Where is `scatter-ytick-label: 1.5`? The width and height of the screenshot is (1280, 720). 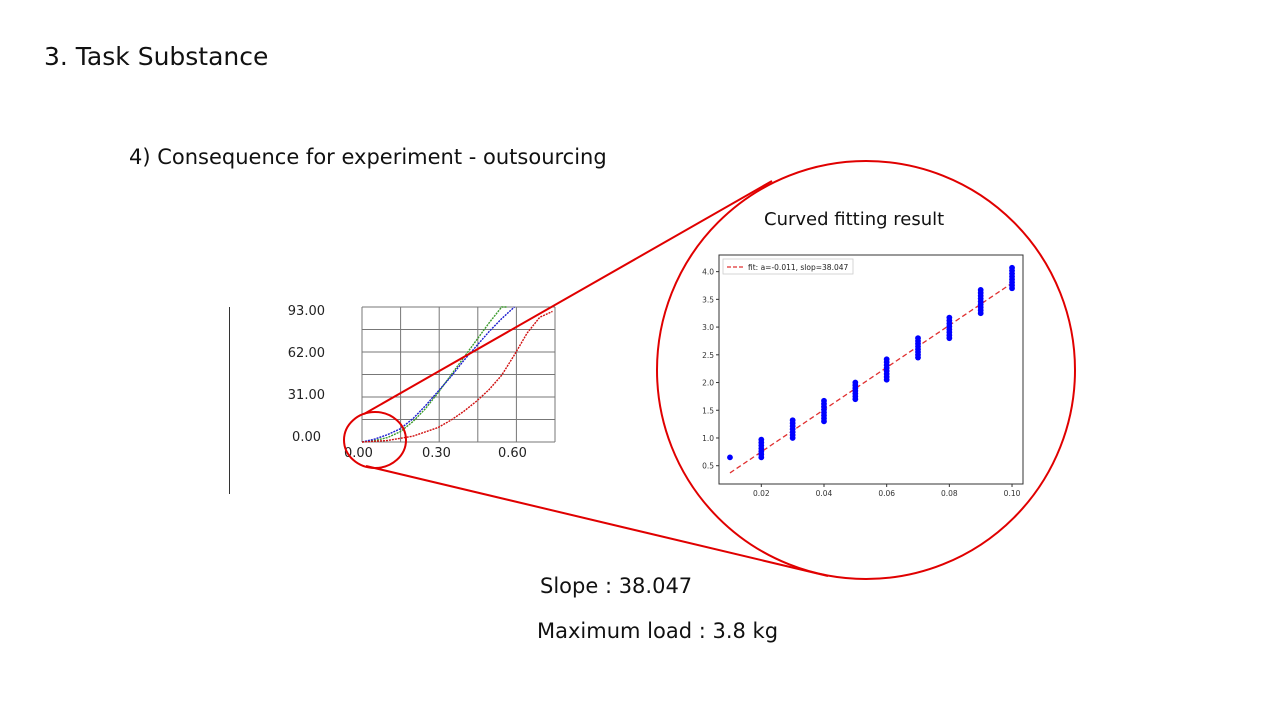 scatter-ytick-label: 1.5 is located at coordinates (708, 410).